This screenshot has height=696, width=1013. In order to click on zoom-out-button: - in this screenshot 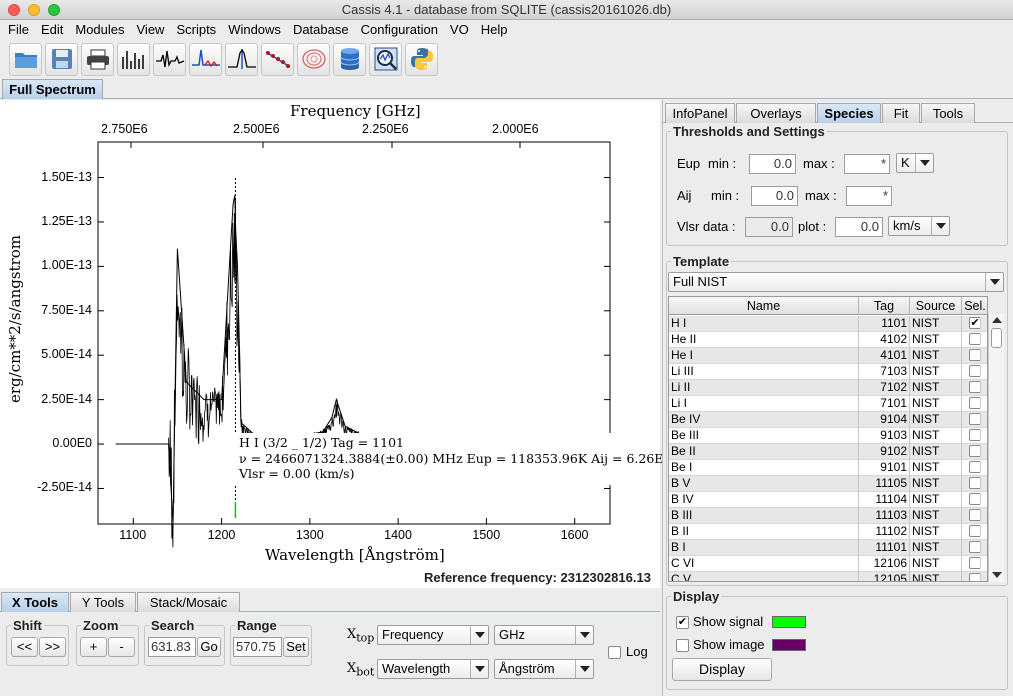, I will do `click(121, 647)`.